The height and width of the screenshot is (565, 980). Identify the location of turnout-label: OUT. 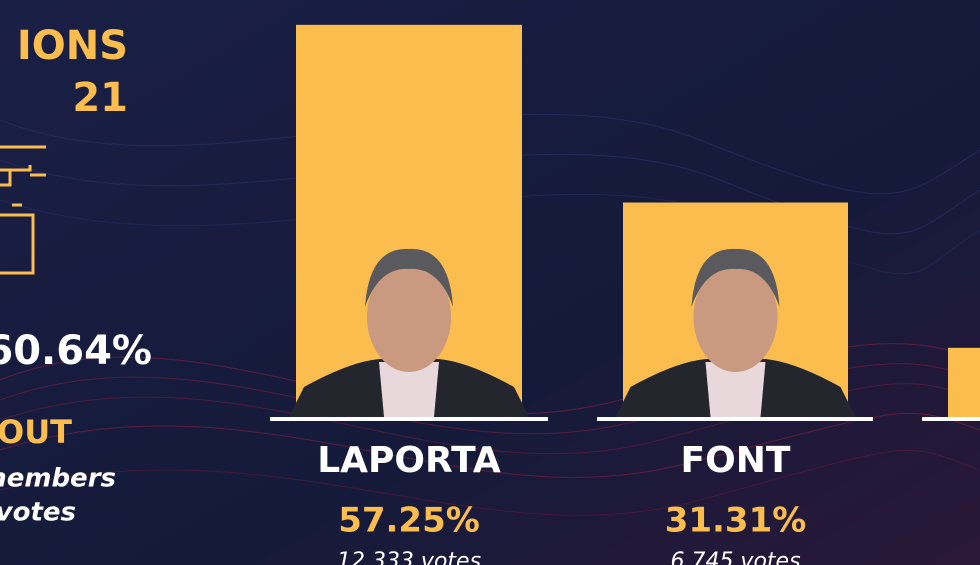
(36, 432).